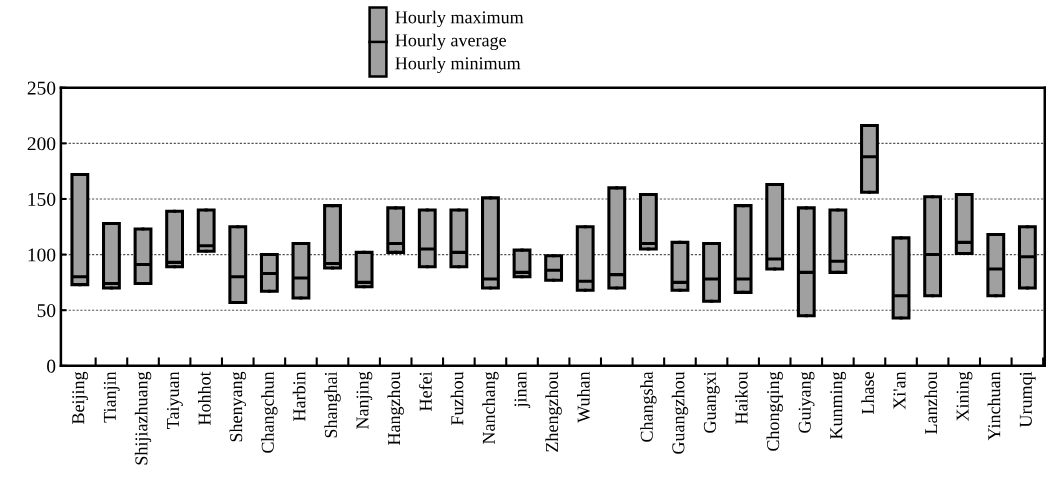 The image size is (1050, 493). I want to click on y-tick-label: 0, so click(51, 366).